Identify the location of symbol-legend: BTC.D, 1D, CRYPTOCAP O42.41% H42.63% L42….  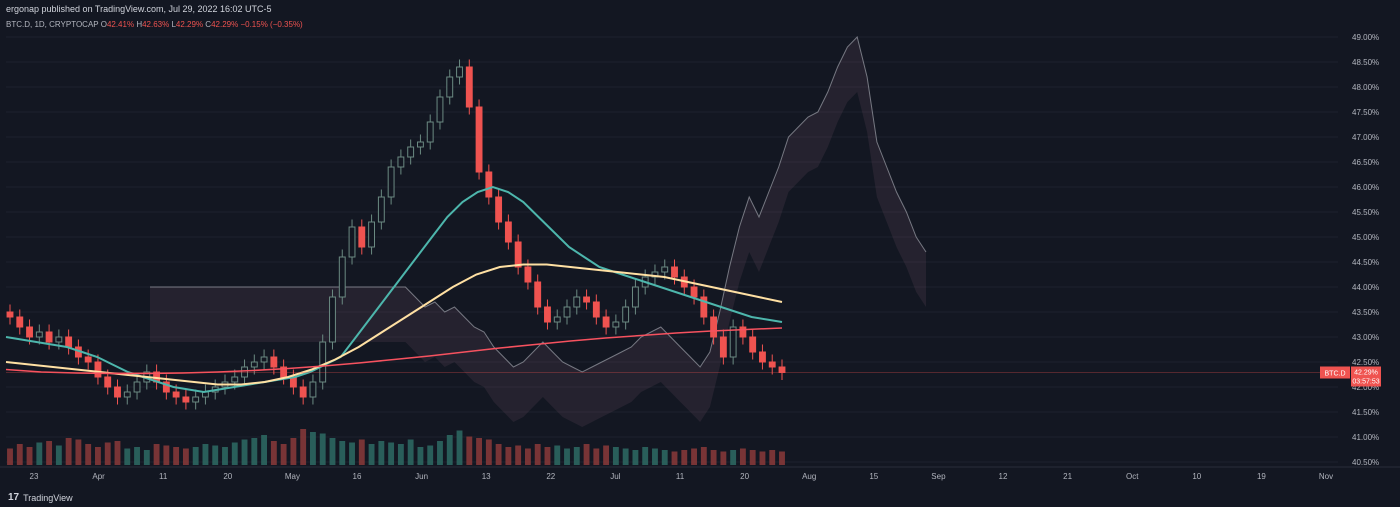
(154, 24).